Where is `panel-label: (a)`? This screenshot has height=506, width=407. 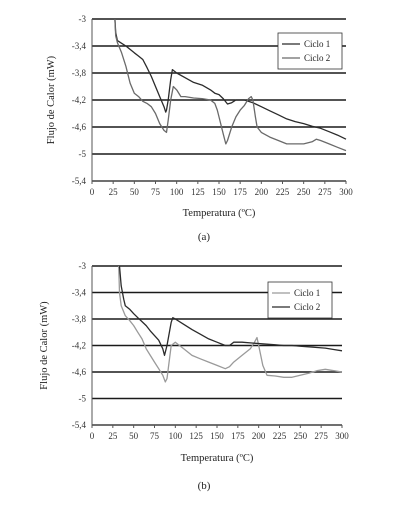 panel-label: (a) is located at coordinates (204, 237).